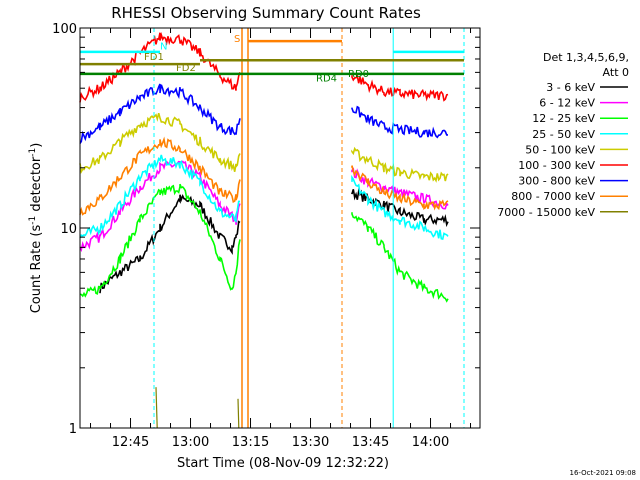  I want to click on x-tick-label: 12:45, so click(130, 442).